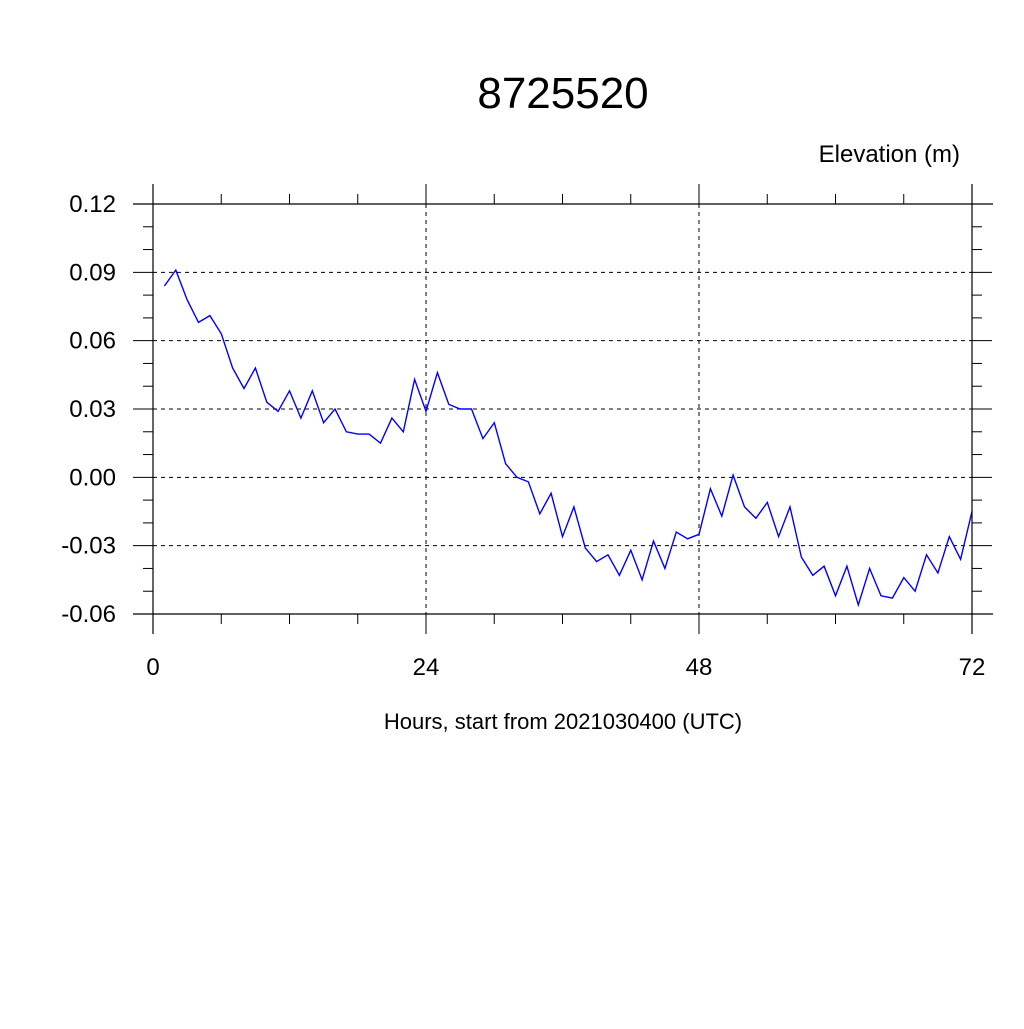  I want to click on y-tick-label: -0.03, so click(88, 546).